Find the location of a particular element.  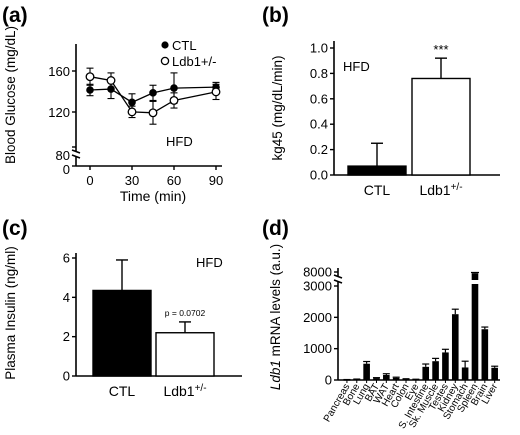

panel-a-x-tick-label: 0 is located at coordinates (89, 180).